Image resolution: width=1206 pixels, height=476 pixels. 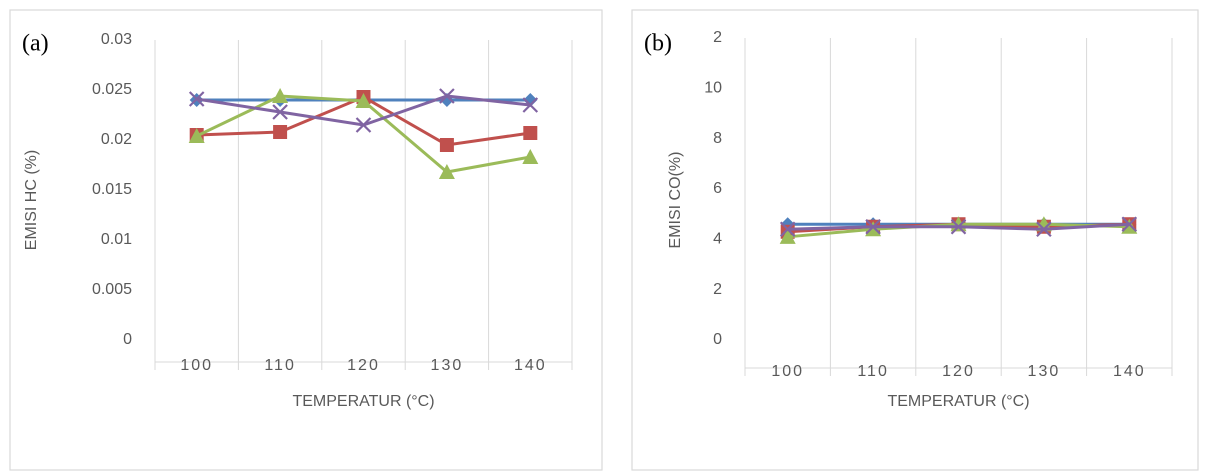 I want to click on y-tick-label: 0.01, so click(x=116, y=239).